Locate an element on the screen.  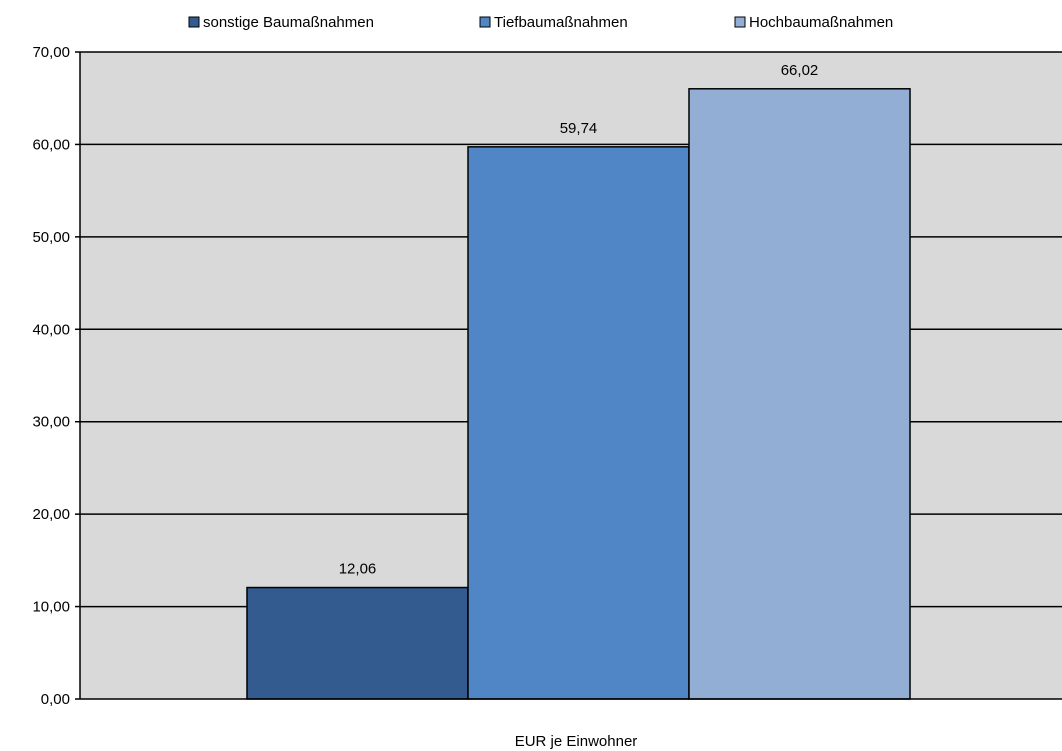
y-tick-label: 10,00 is located at coordinates (51, 607).